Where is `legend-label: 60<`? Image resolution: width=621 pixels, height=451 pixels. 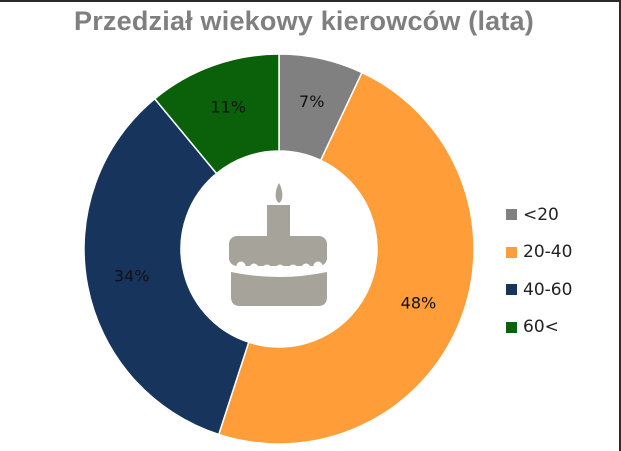
legend-label: 60< is located at coordinates (541, 327).